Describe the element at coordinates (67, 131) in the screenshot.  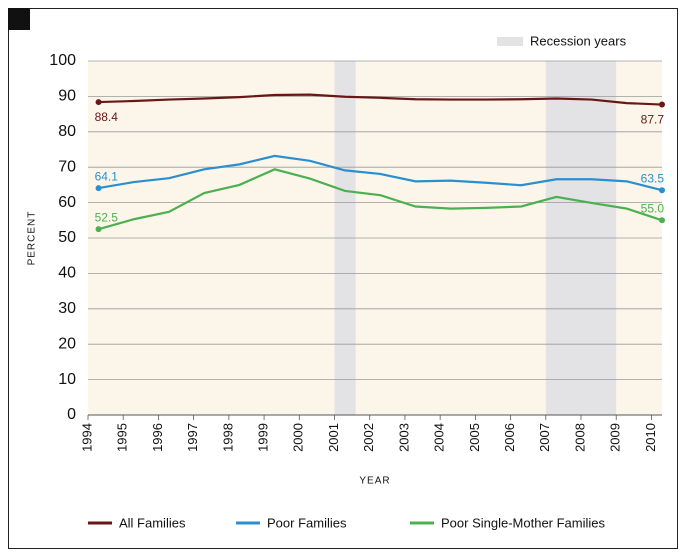
I see `y-tick-label: 80` at that location.